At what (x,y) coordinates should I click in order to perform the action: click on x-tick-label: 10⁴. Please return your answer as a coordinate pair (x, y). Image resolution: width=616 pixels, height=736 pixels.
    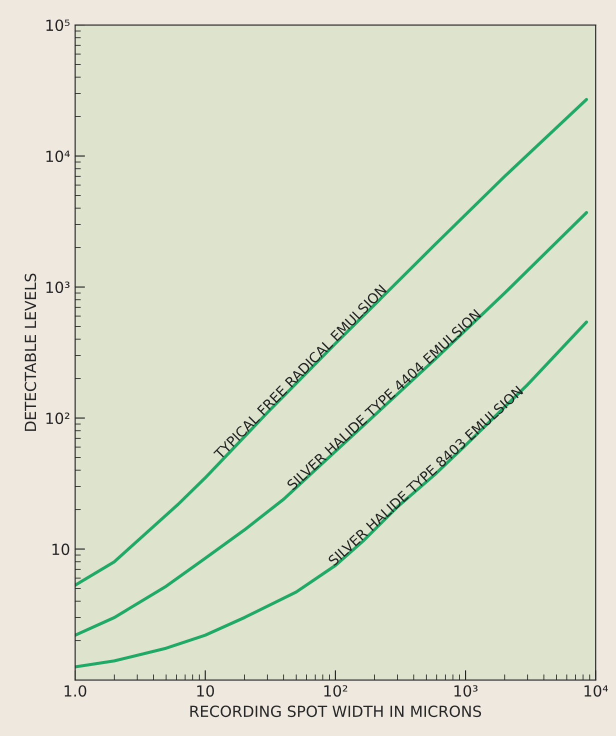
    Looking at the image, I should click on (596, 691).